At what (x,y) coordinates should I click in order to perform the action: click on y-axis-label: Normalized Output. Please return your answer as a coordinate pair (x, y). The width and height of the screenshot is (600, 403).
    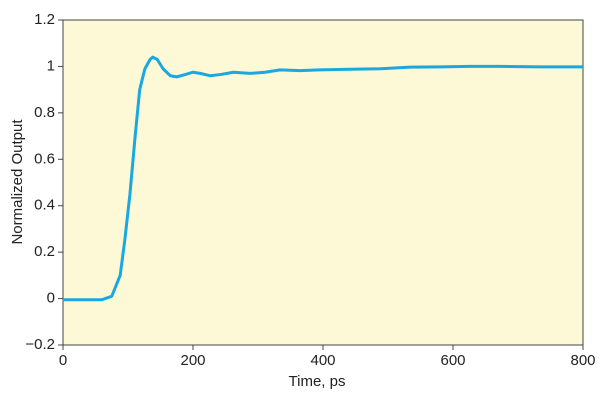
    Looking at the image, I should click on (17, 182).